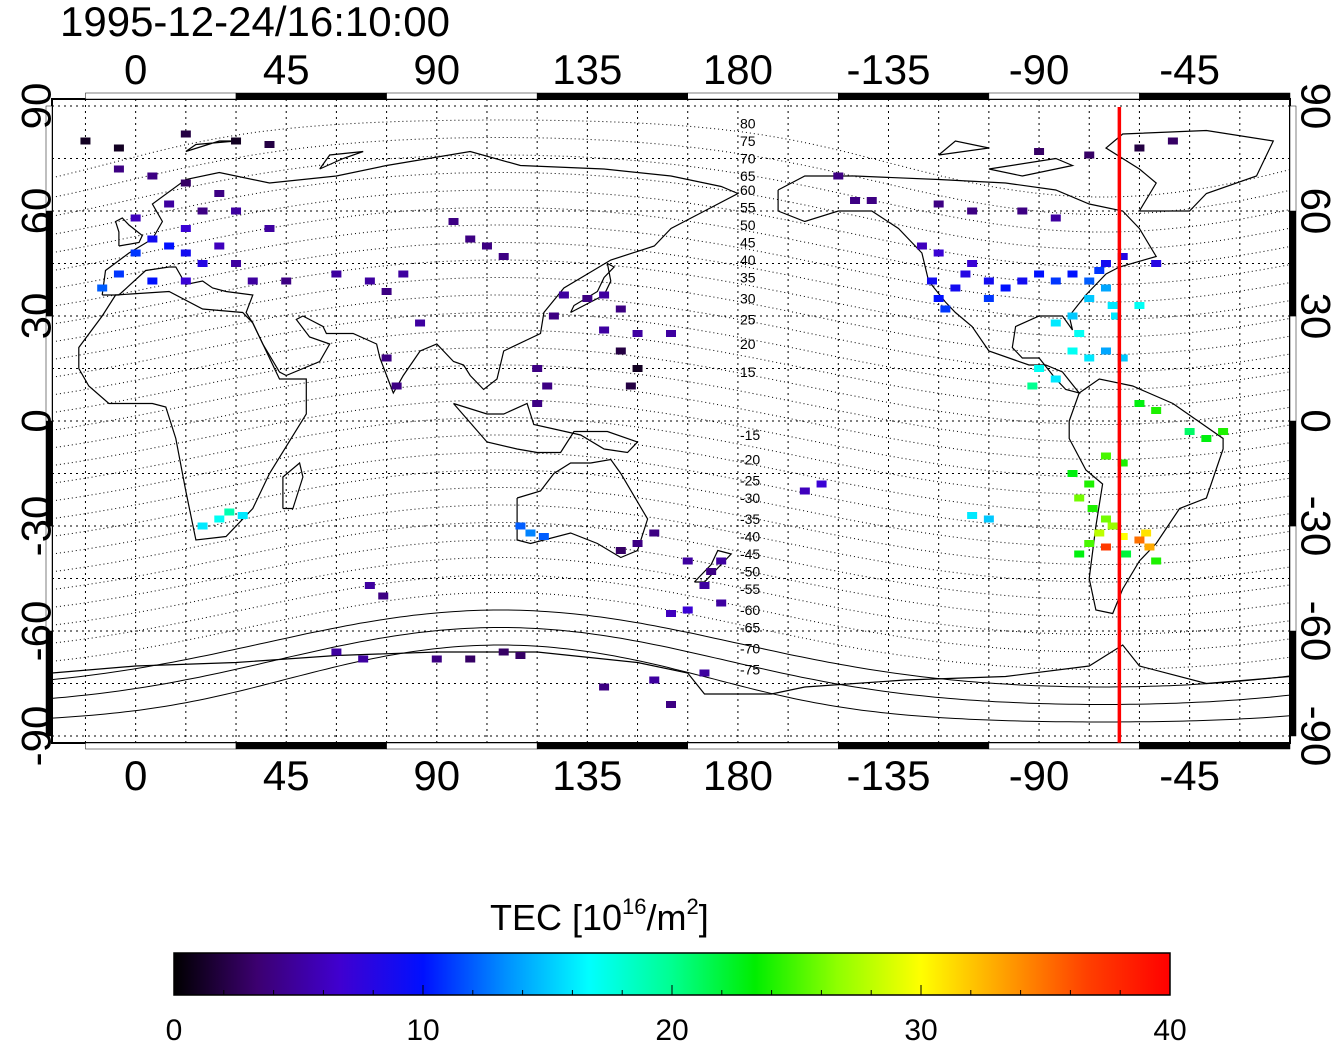 The width and height of the screenshot is (1344, 1048). Describe the element at coordinates (1316, 631) in the screenshot. I see `lat-tick-label-right: -60` at that location.